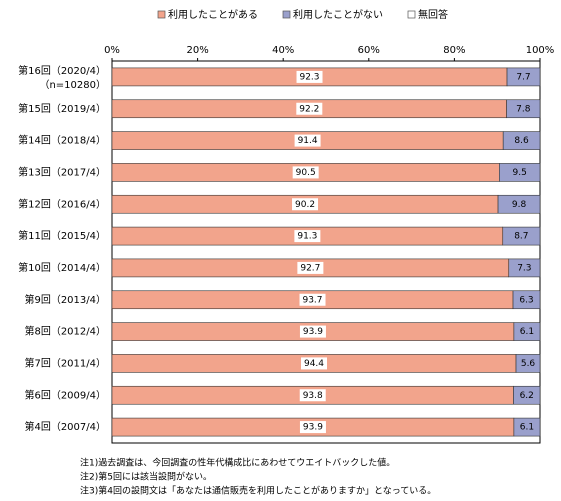  I want to click on value-label: 93.8, so click(313, 396).